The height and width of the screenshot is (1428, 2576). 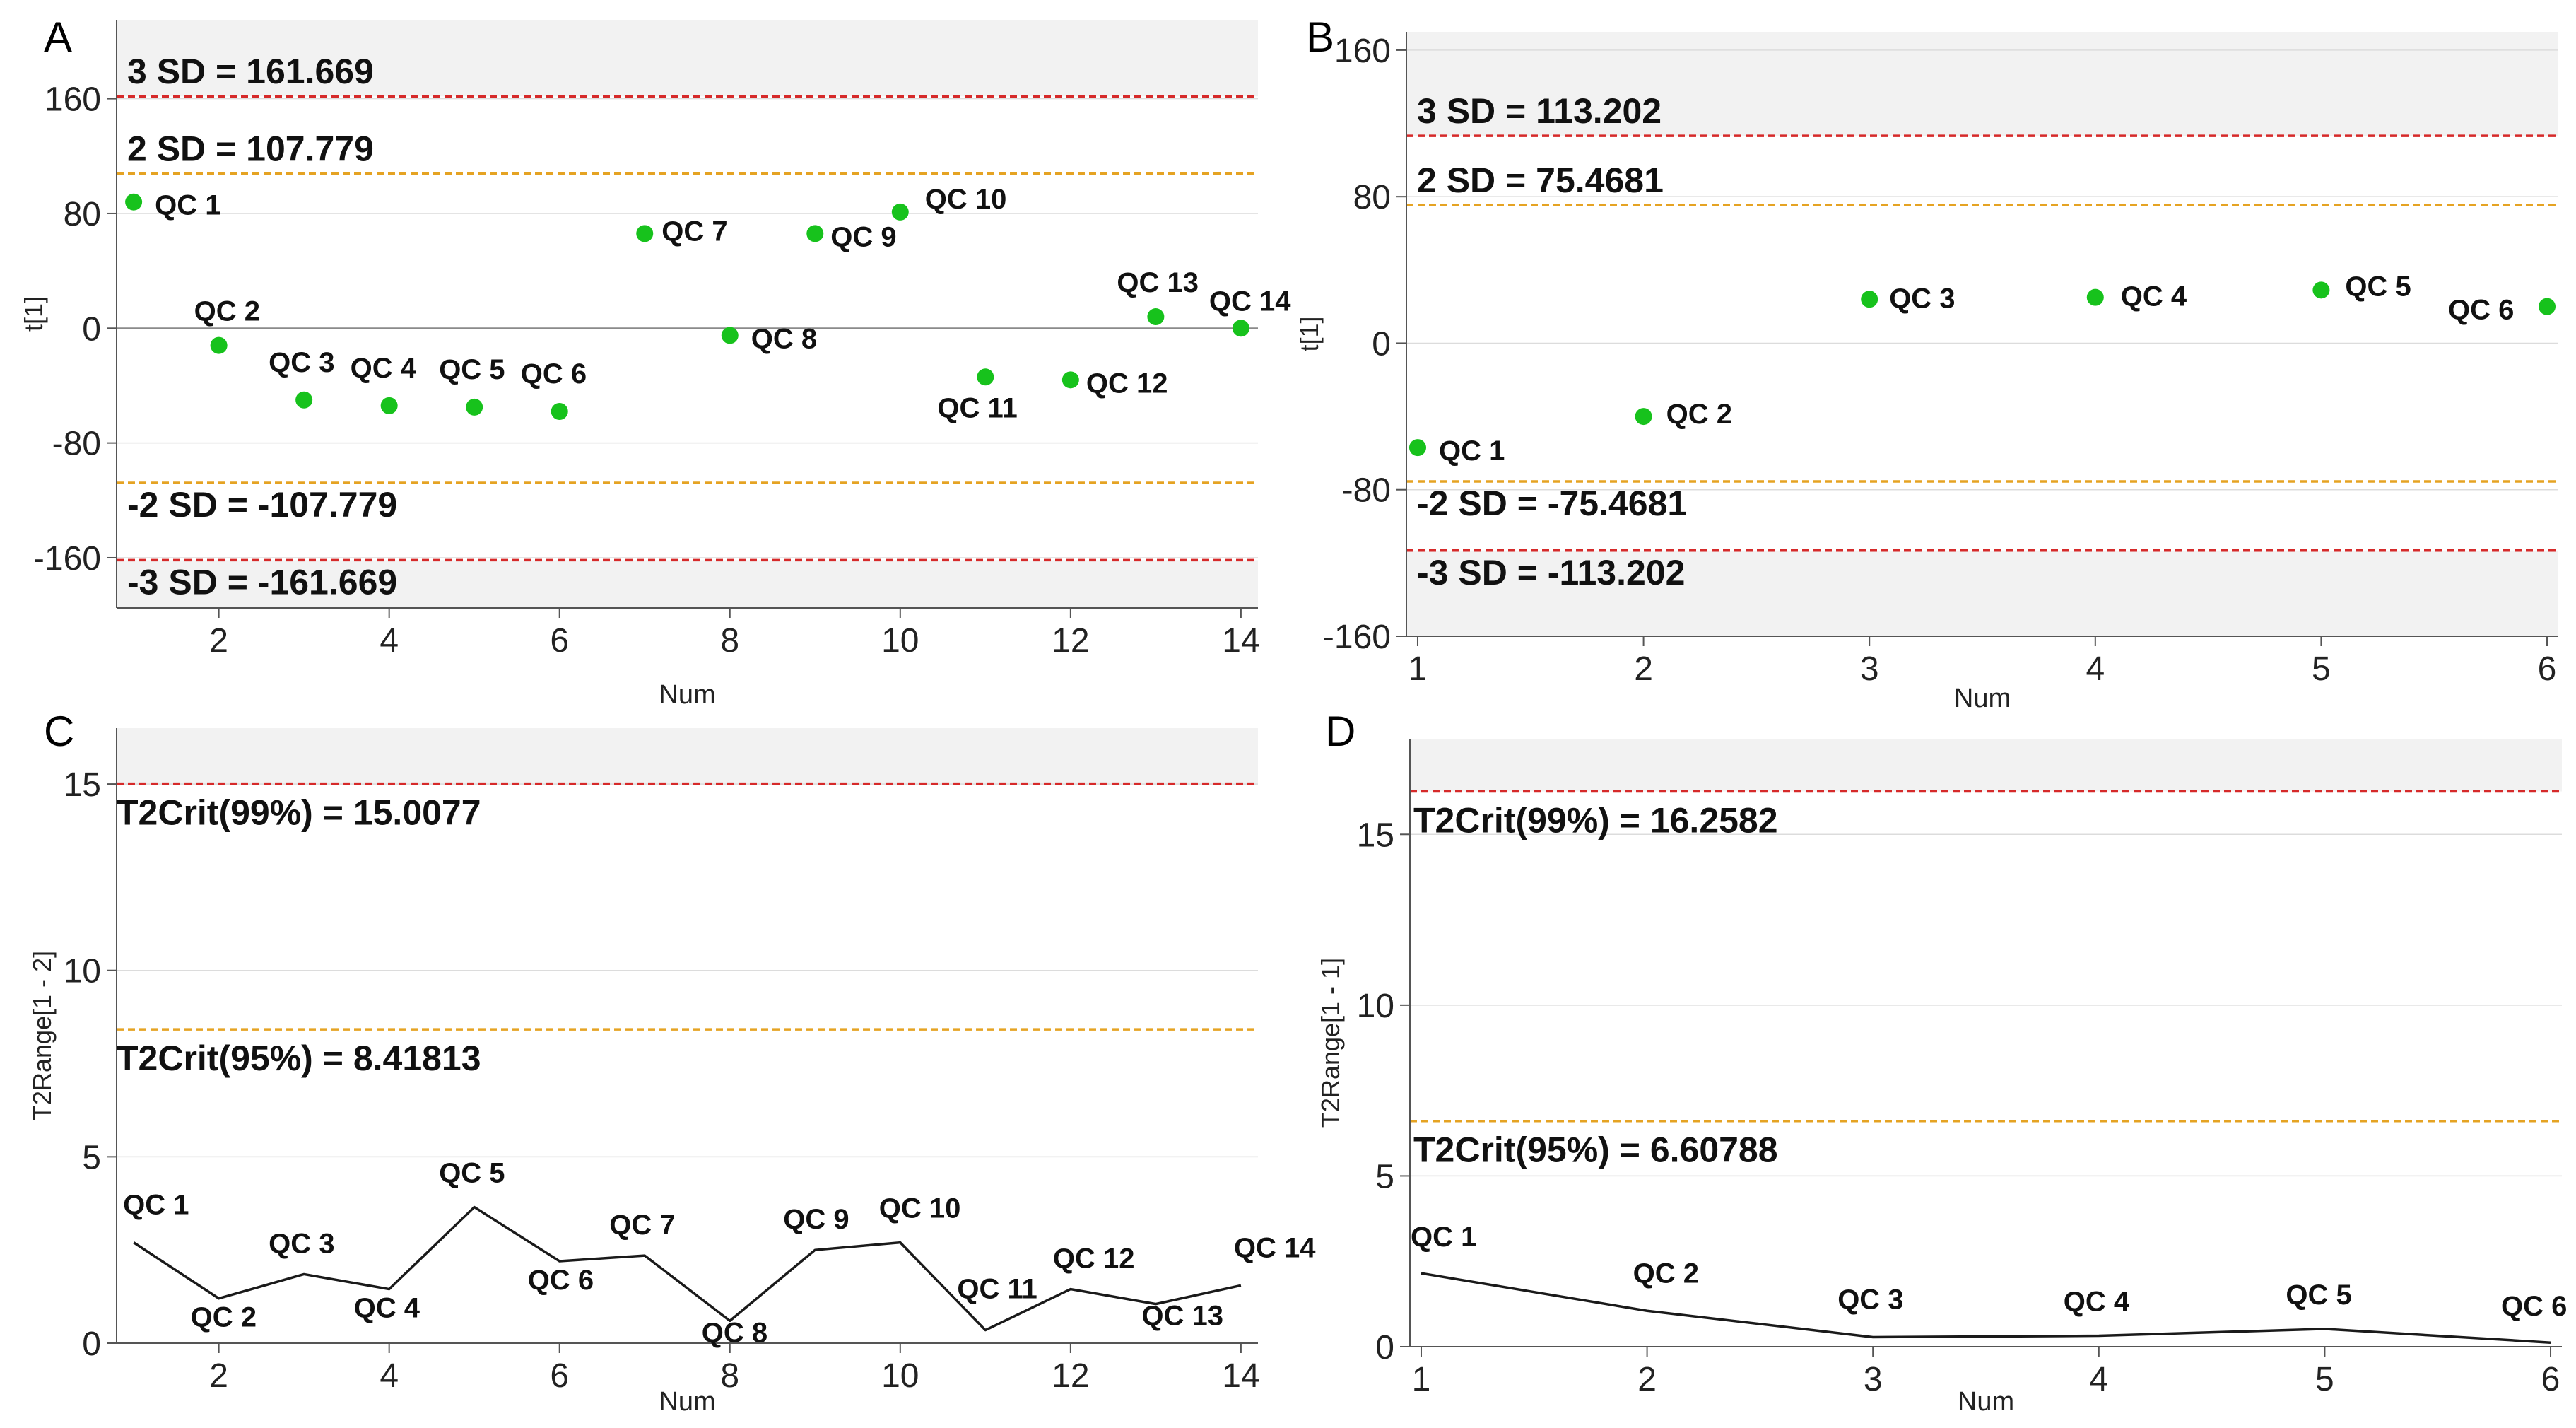 I want to click on panel-letter-a: A, so click(x=58, y=37).